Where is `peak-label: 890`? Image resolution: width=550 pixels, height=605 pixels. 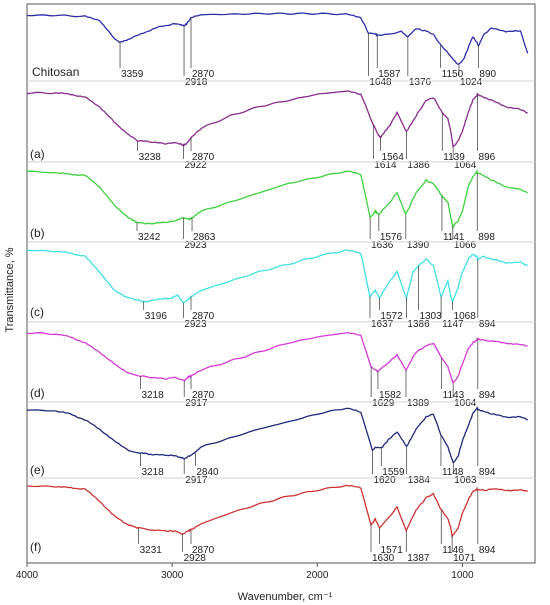
peak-label: 890 is located at coordinates (487, 74).